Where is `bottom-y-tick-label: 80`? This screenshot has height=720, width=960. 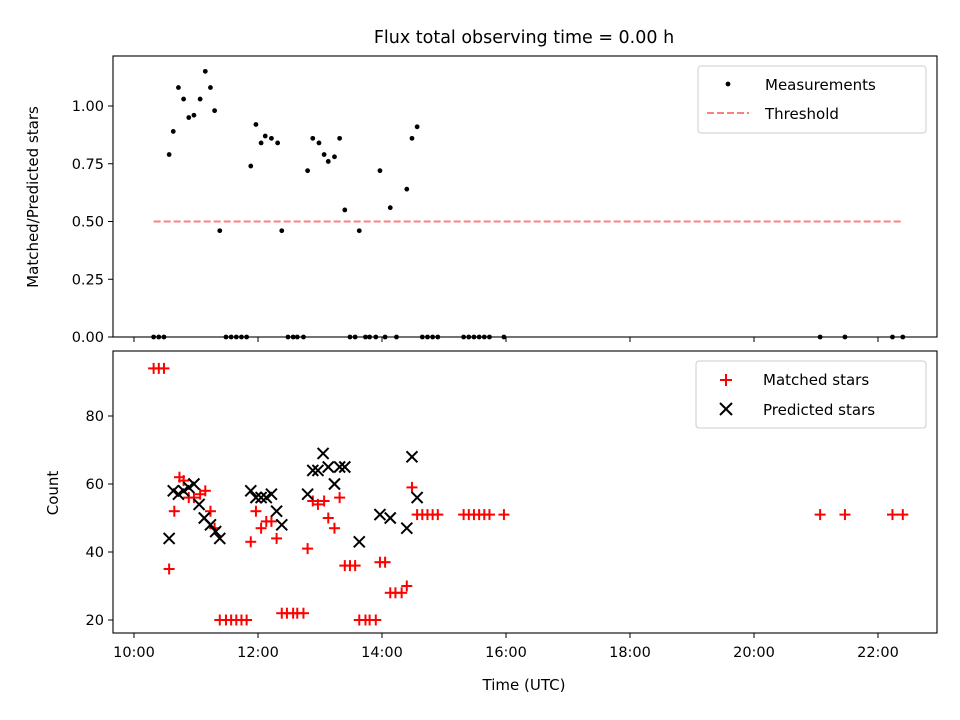 bottom-y-tick-label: 80 is located at coordinates (95, 417).